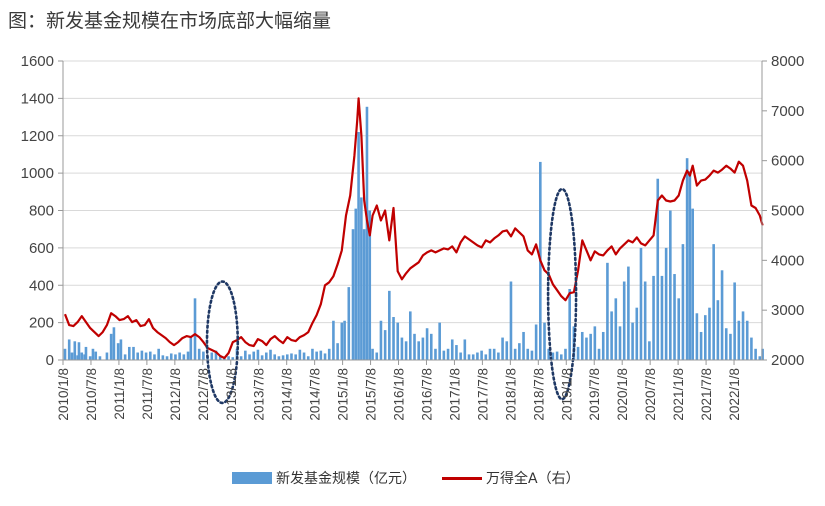 The image size is (825, 506). Describe the element at coordinates (346, 479) in the screenshot. I see `legend-bar-label: 新发基金规模（亿元）` at that location.